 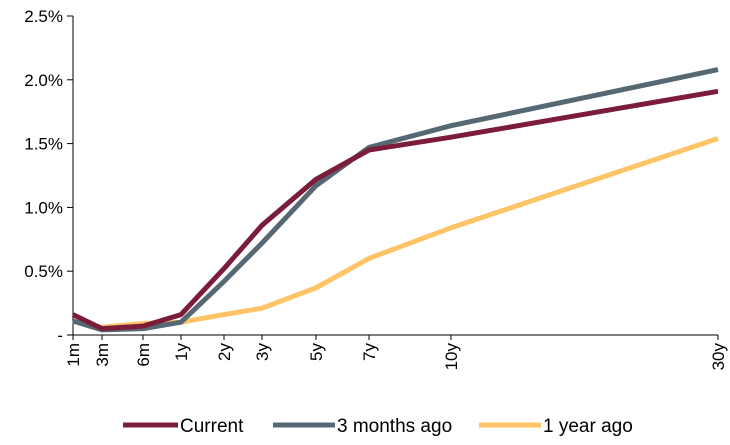 What do you see at coordinates (316, 352) in the screenshot?
I see `x-tick-label: 5y` at bounding box center [316, 352].